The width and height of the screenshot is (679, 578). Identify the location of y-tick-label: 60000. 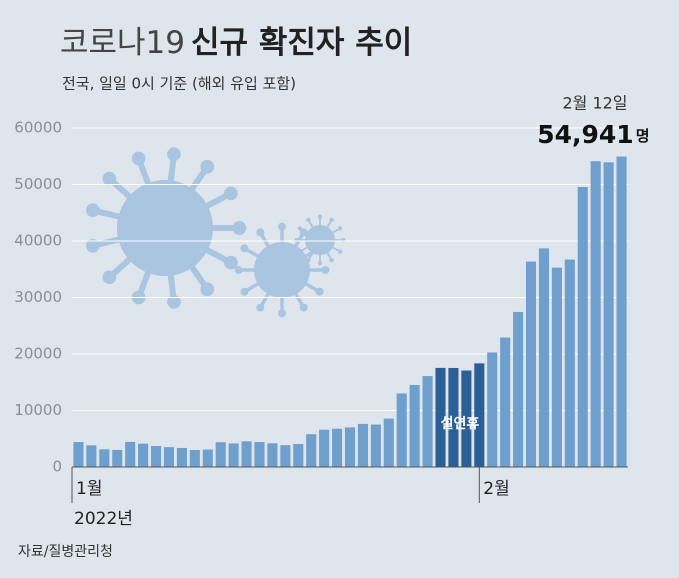
(38, 128).